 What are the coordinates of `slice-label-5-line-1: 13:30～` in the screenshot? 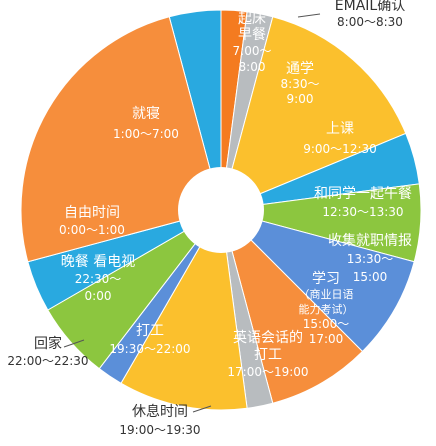 It's located at (370, 259).